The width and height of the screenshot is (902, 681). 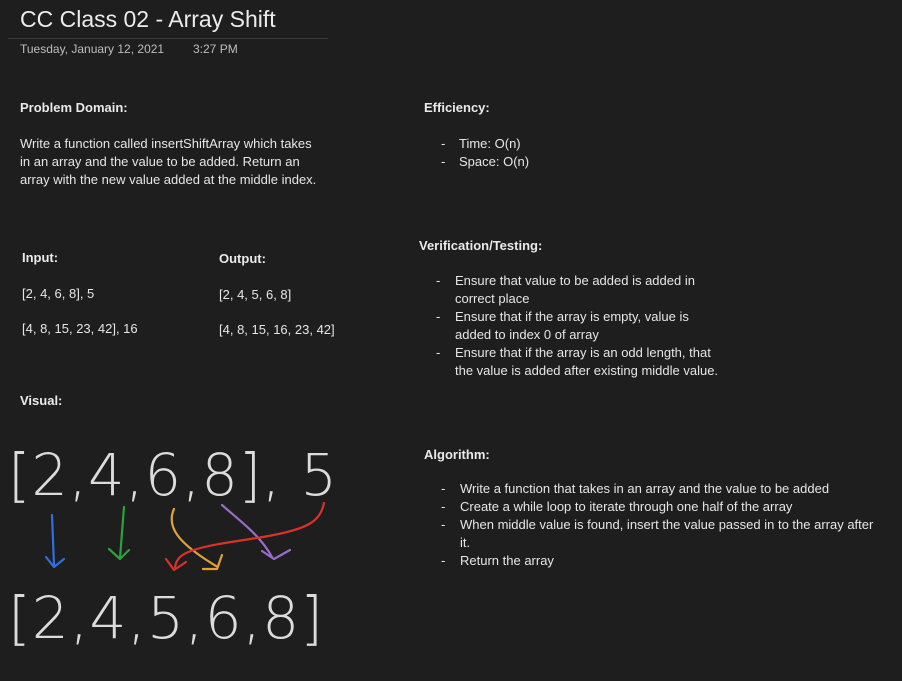 What do you see at coordinates (119, 533) in the screenshot?
I see `arrow-green` at bounding box center [119, 533].